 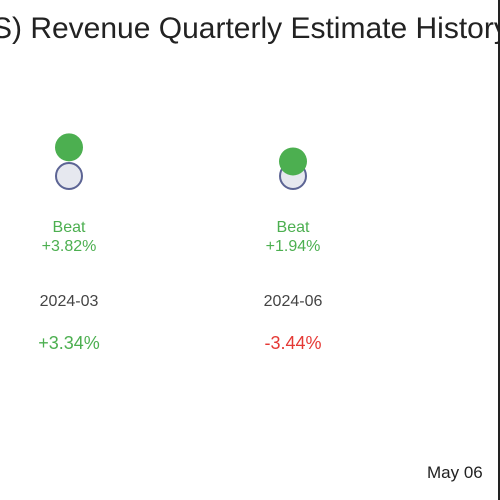 I want to click on chart-title: (S) Revenue Quarterly Estimate History, so click(x=250, y=28).